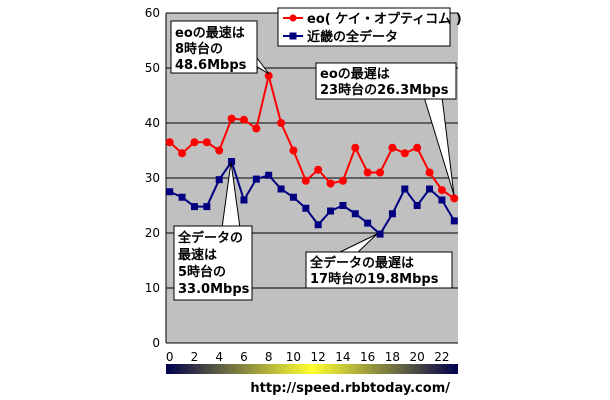 Image resolution: width=610 pixels, height=400 pixels. What do you see at coordinates (293, 18) in the screenshot?
I see `legend-marker-eo` at bounding box center [293, 18].